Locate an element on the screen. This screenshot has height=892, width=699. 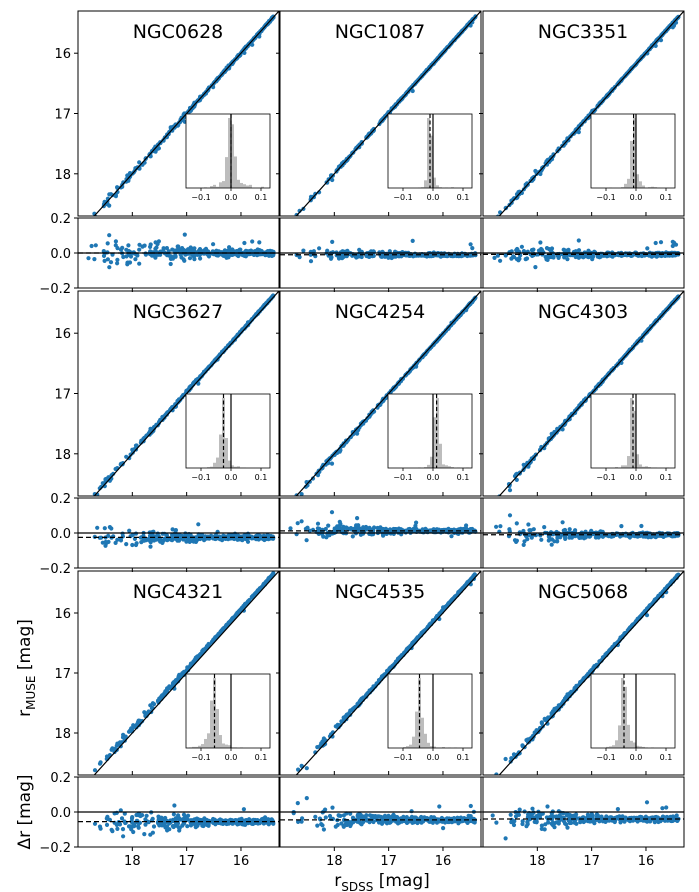
panel-title: NGC4303 is located at coordinates (583, 312).